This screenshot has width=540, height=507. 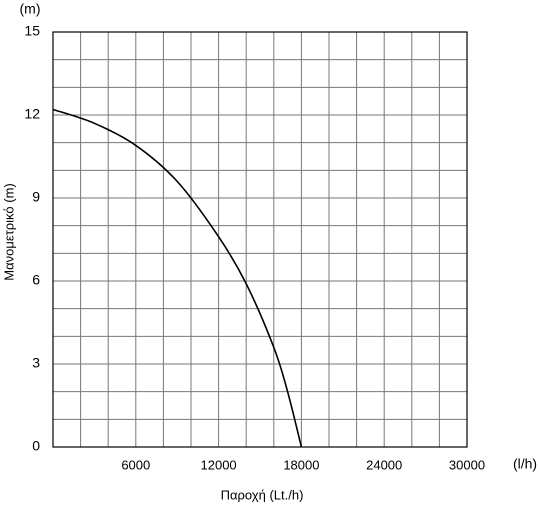 What do you see at coordinates (301, 464) in the screenshot?
I see `x-tick-label: 18000` at bounding box center [301, 464].